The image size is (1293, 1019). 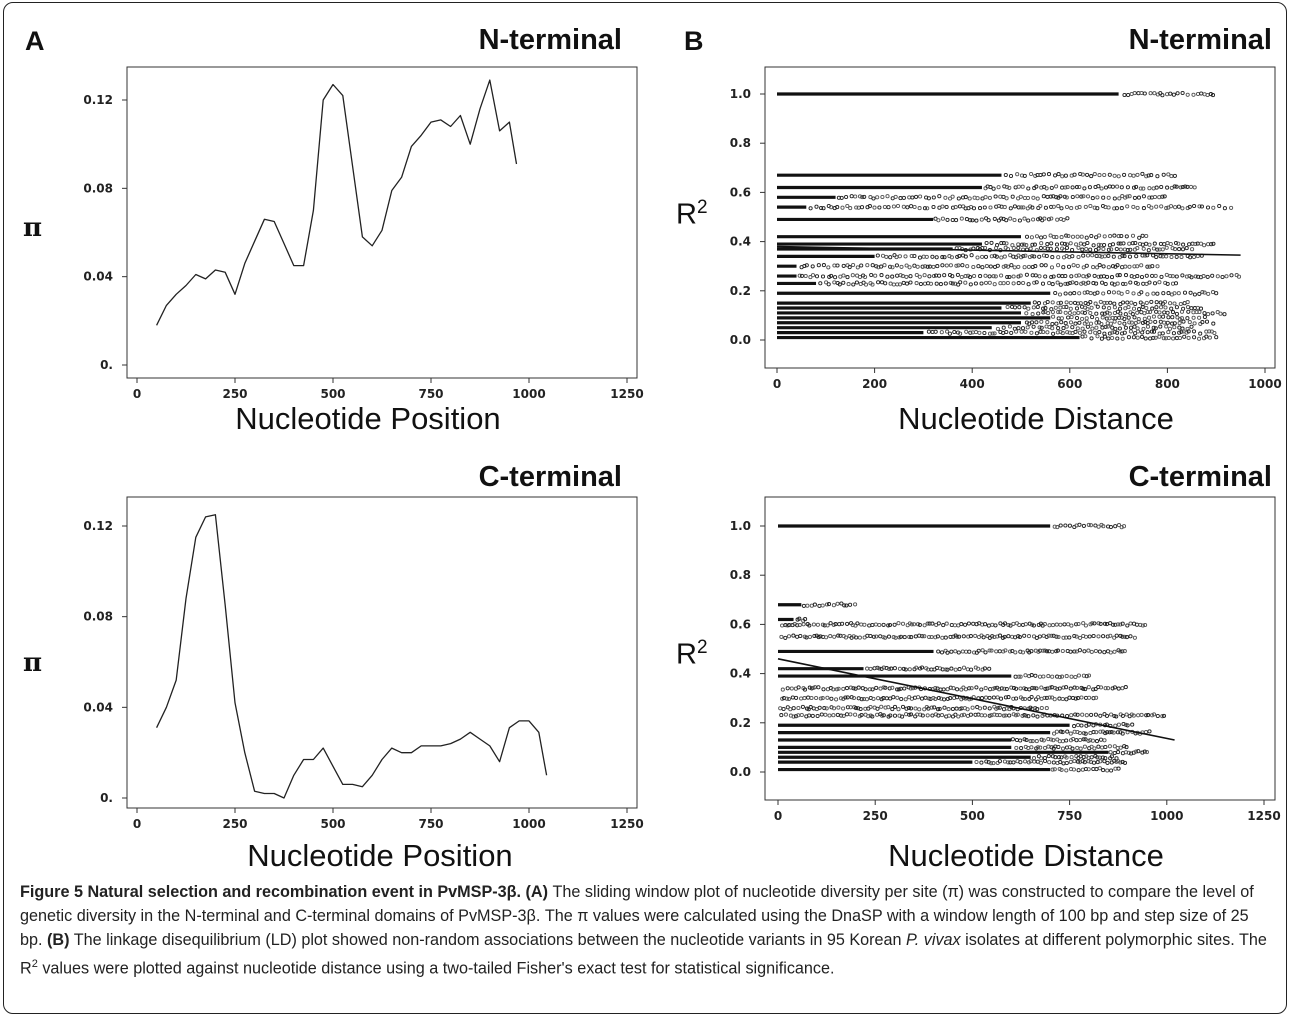 What do you see at coordinates (1263, 816) in the screenshot?
I see `x-tick-label-b-c: 1250` at bounding box center [1263, 816].